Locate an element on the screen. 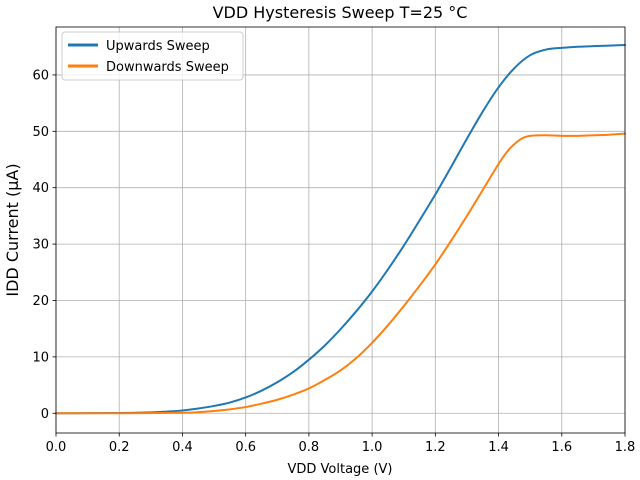 This screenshot has height=480, width=640. y-tick-label: 10 is located at coordinates (40, 357).